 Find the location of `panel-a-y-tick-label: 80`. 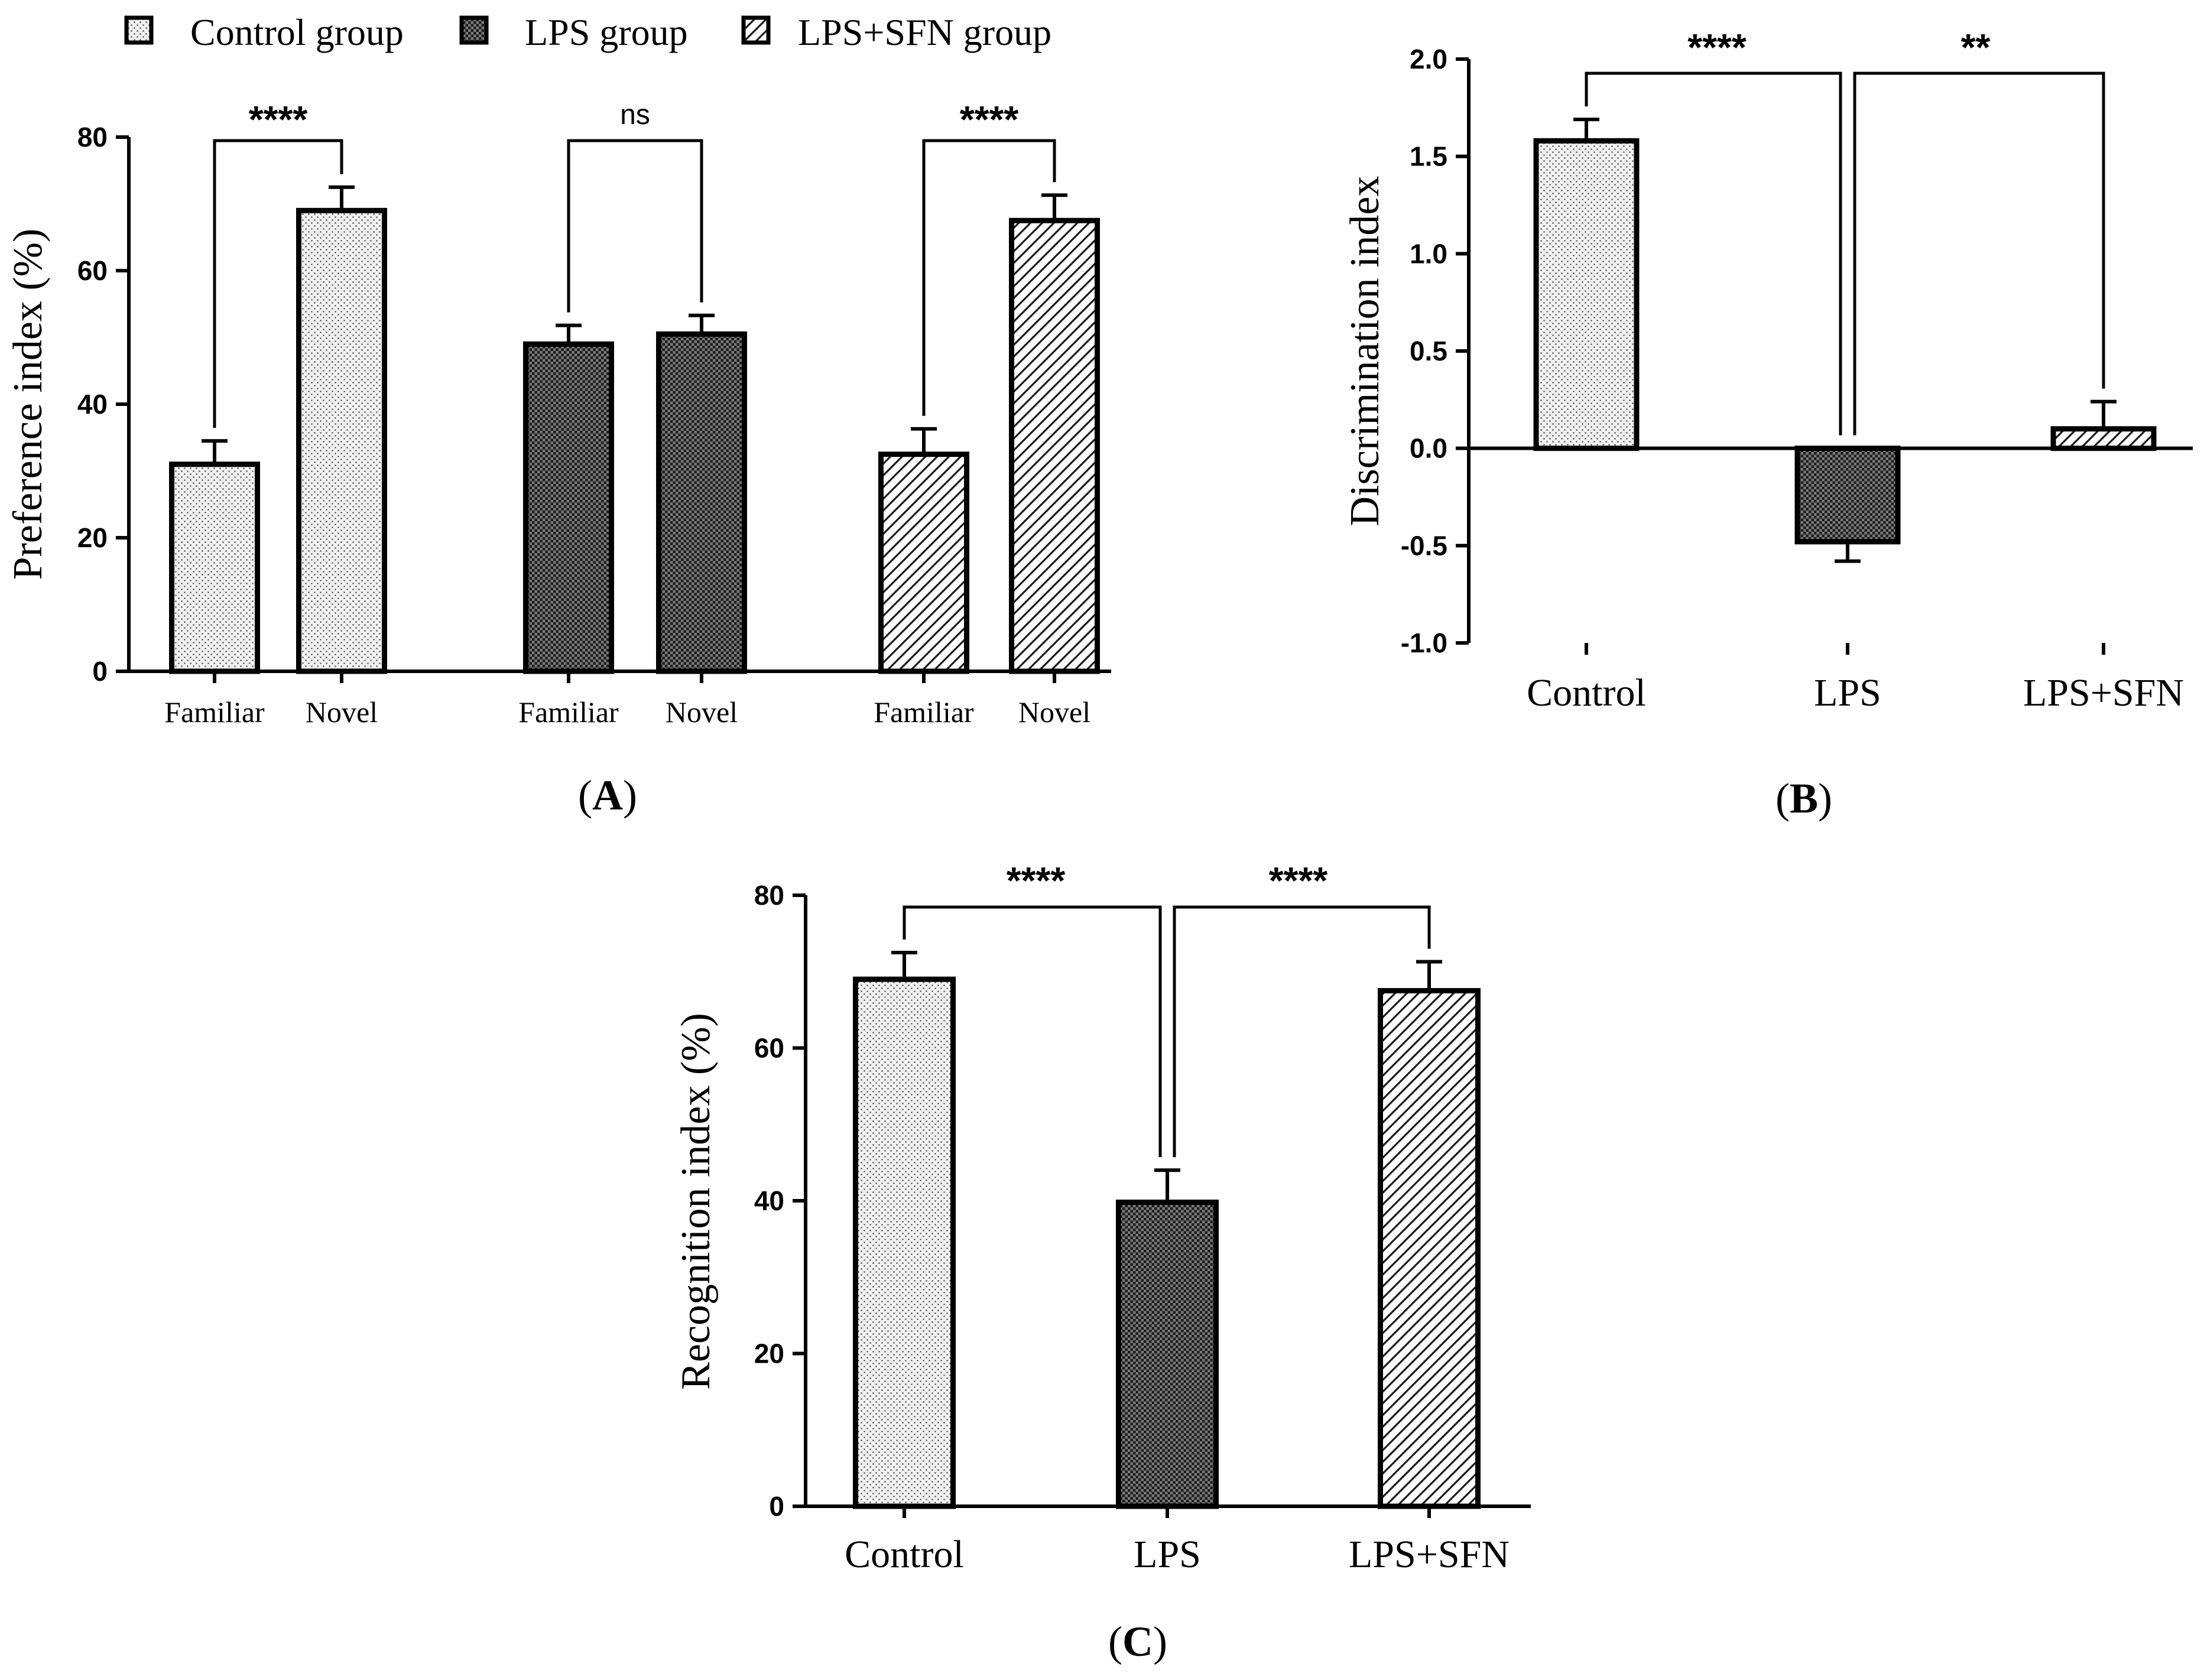

panel-a-y-tick-label: 80 is located at coordinates (92, 137).